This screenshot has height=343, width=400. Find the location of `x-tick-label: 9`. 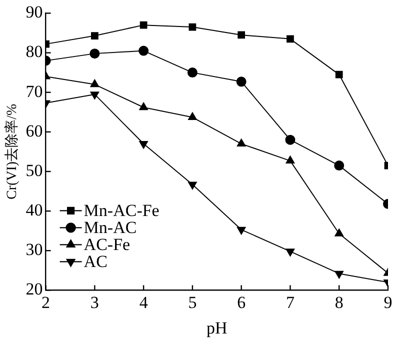

x-tick-label: 9 is located at coordinates (388, 302).